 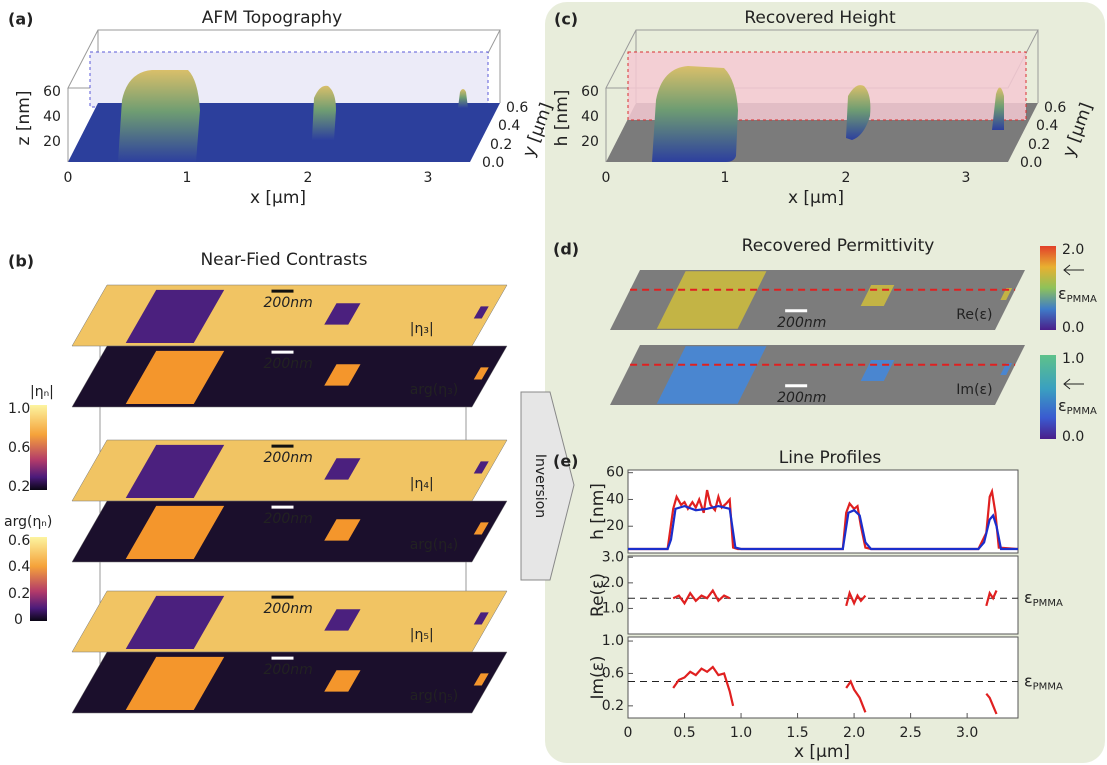 I want to click on y-tick-label: 1.0, so click(x=613, y=641).